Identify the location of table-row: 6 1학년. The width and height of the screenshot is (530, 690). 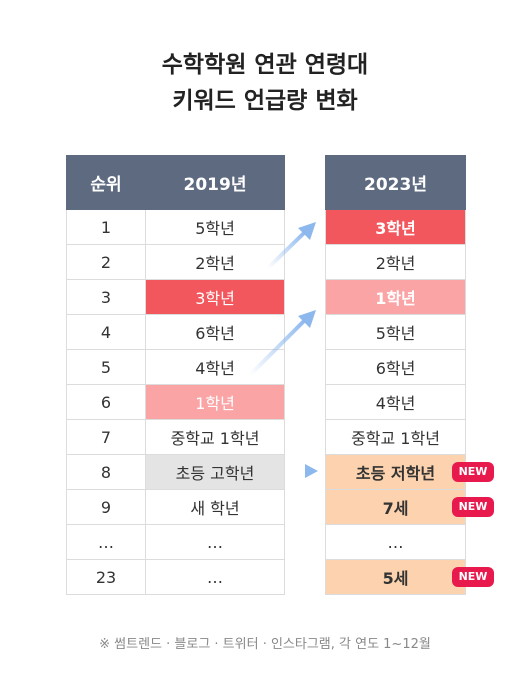
(175, 402).